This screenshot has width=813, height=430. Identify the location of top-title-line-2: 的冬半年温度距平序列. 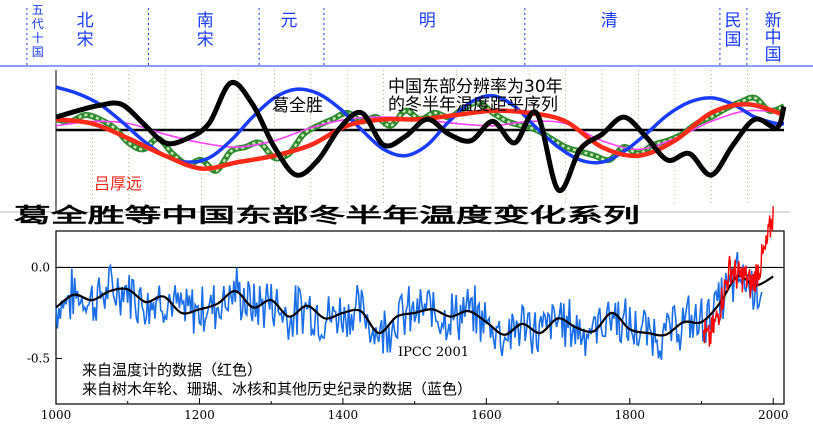
(473, 105).